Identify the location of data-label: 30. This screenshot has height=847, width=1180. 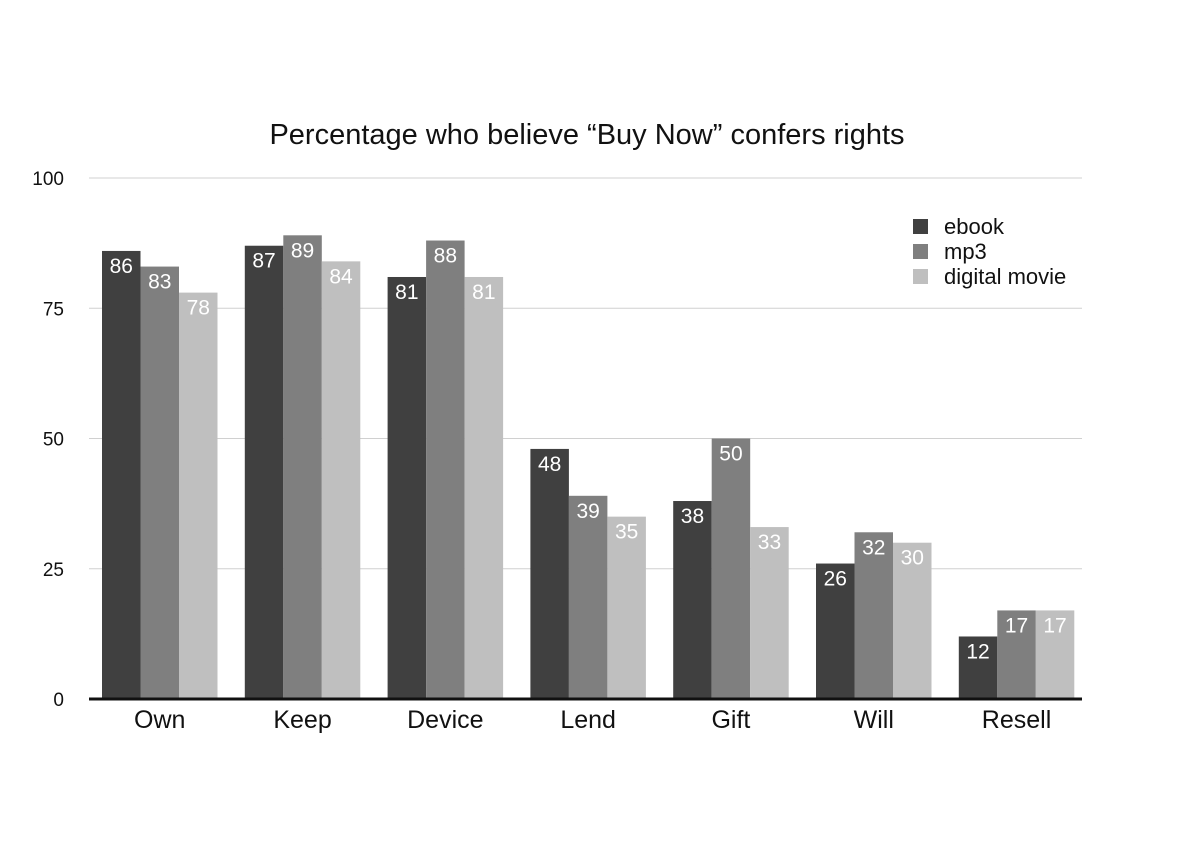
(912, 558).